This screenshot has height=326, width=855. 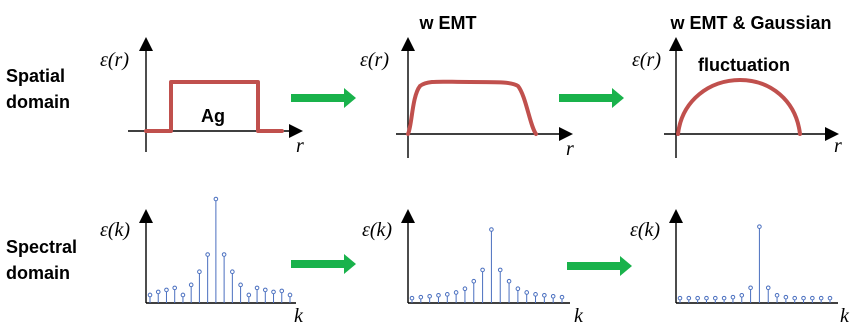 What do you see at coordinates (213, 116) in the screenshot?
I see `ag-label: Ag` at bounding box center [213, 116].